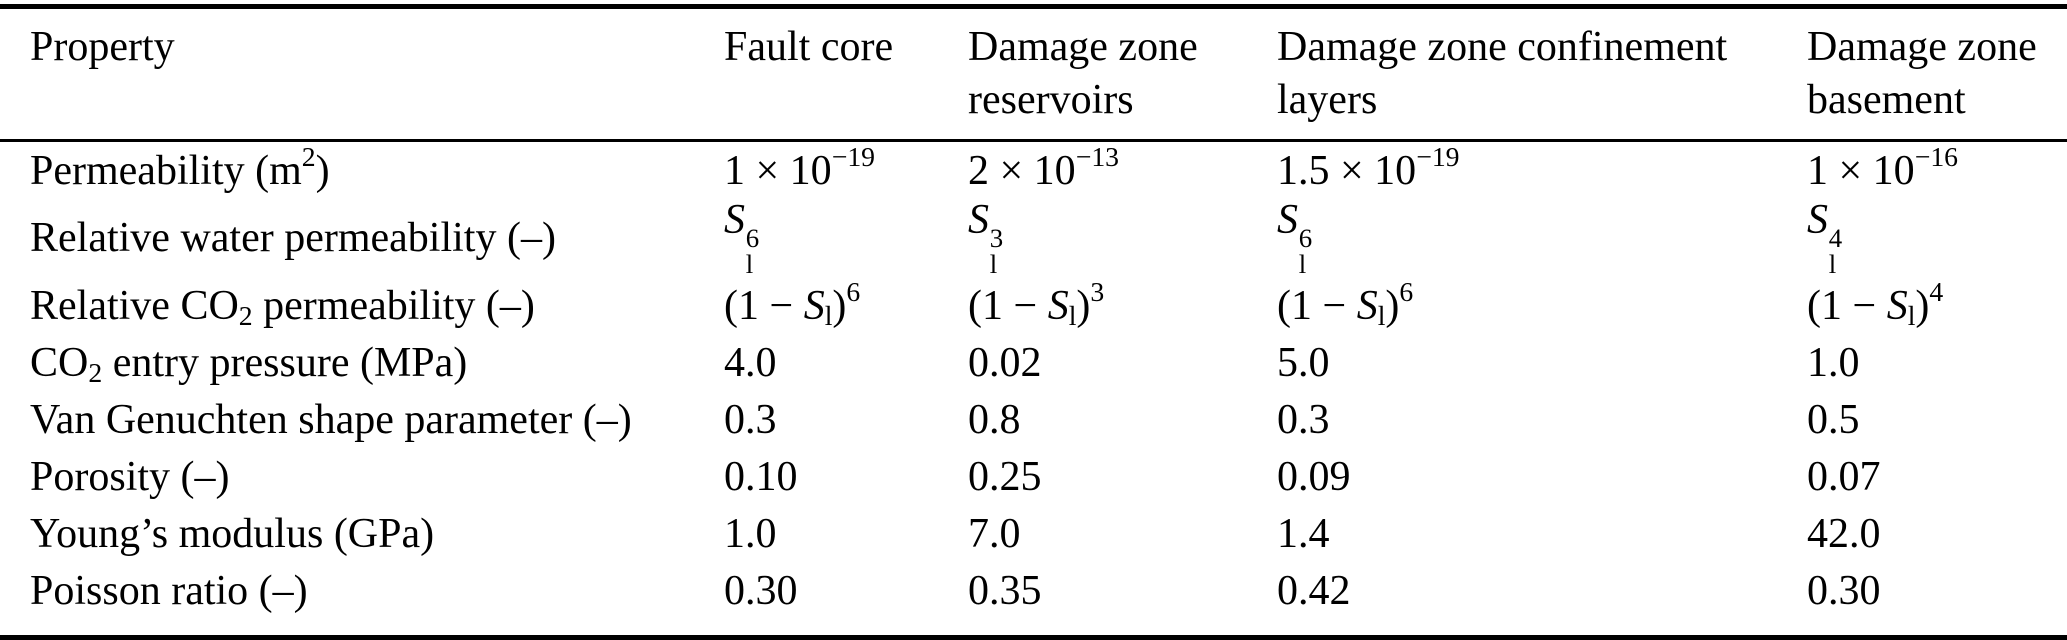 The width and height of the screenshot is (2067, 640). Describe the element at coordinates (994, 533) in the screenshot. I see `value-cell: 7.0` at that location.